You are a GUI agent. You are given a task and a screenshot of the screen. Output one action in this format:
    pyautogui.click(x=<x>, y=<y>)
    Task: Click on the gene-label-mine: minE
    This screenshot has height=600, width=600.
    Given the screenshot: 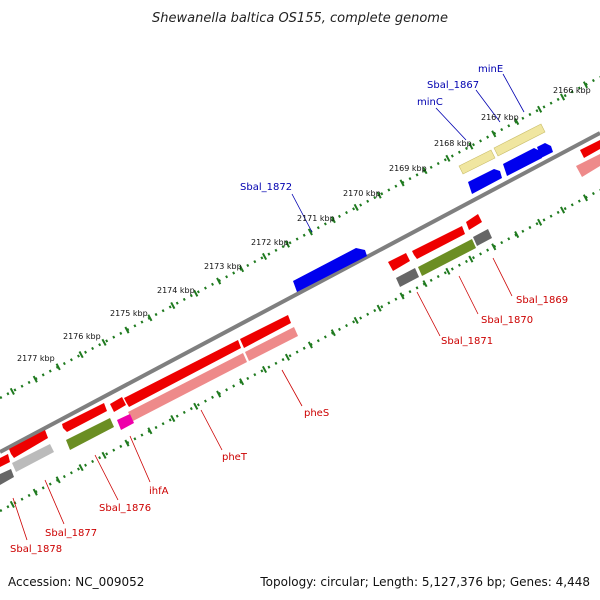 What is the action you would take?
    pyautogui.click(x=490, y=69)
    